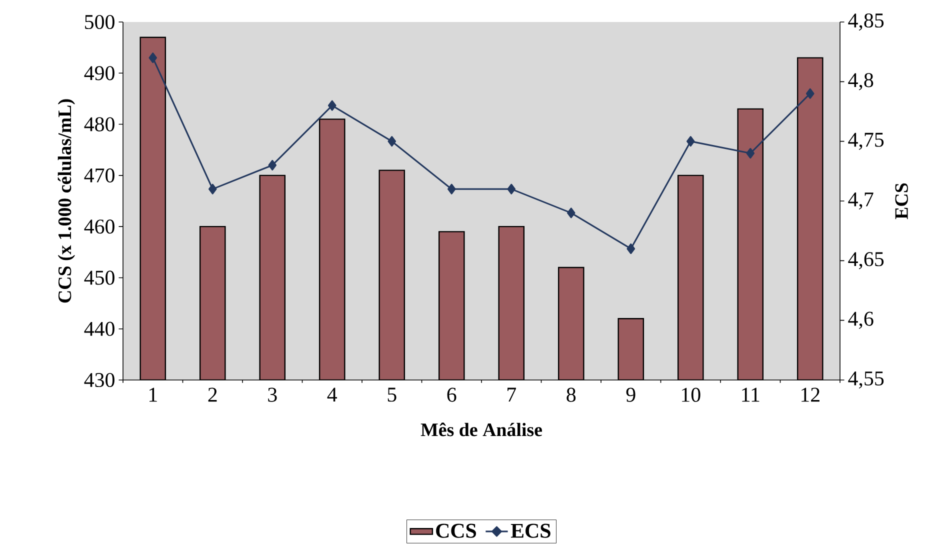 Image resolution: width=951 pixels, height=557 pixels. I want to click on x-tick-label: 3, so click(272, 395).